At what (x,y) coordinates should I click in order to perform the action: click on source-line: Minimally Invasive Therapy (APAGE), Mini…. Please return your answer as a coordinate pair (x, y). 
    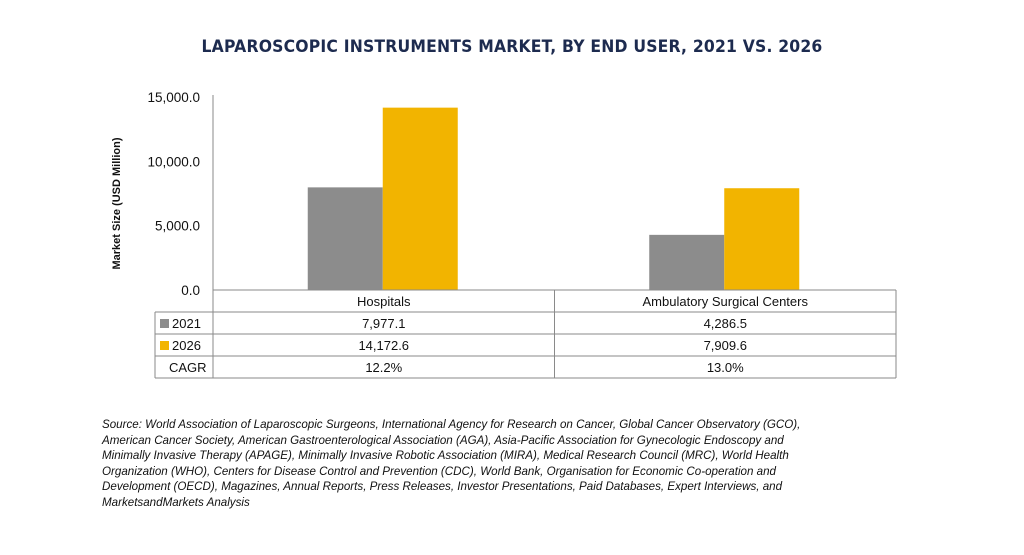
    Looking at the image, I should click on (445, 456).